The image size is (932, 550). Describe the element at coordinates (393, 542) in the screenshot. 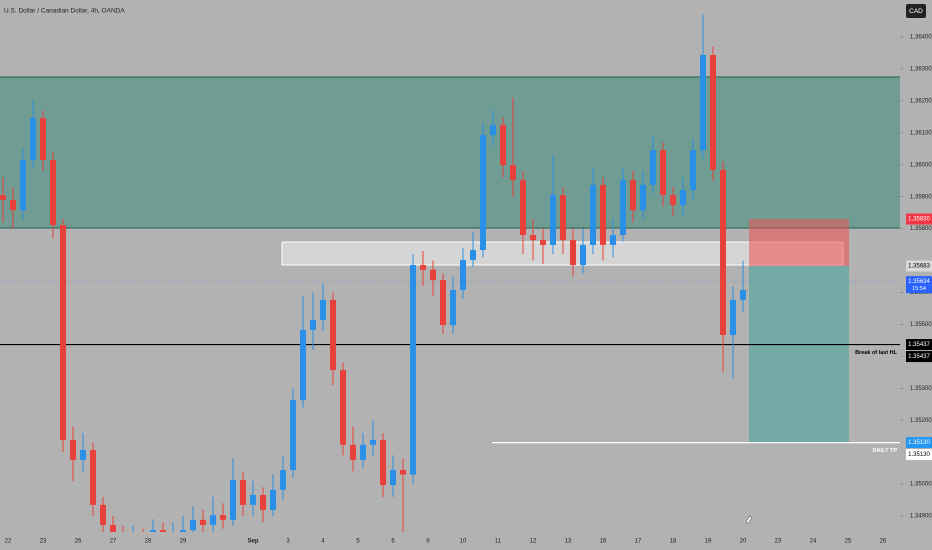

I see `x-tick-label: 6` at that location.